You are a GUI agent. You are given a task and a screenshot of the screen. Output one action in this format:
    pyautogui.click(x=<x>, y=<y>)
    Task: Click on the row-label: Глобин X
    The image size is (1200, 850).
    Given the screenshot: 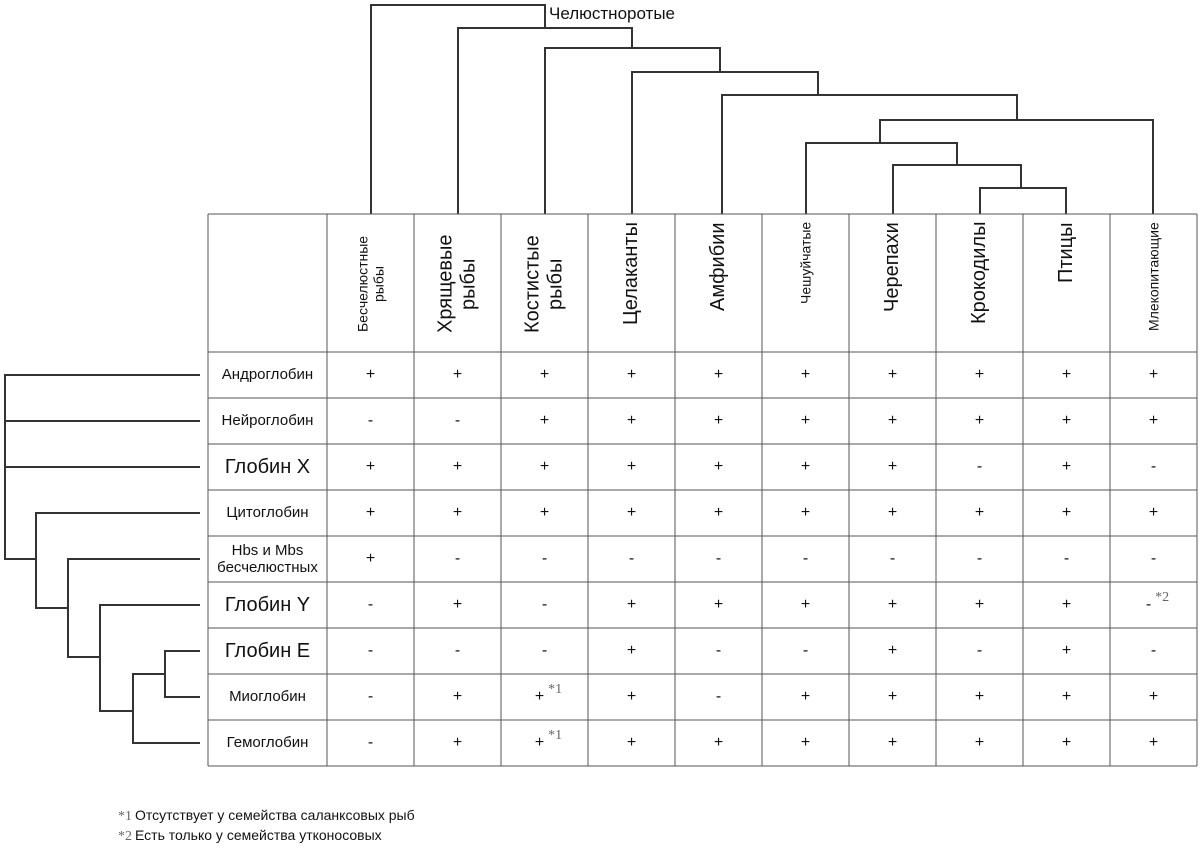 What is the action you would take?
    pyautogui.click(x=267, y=466)
    